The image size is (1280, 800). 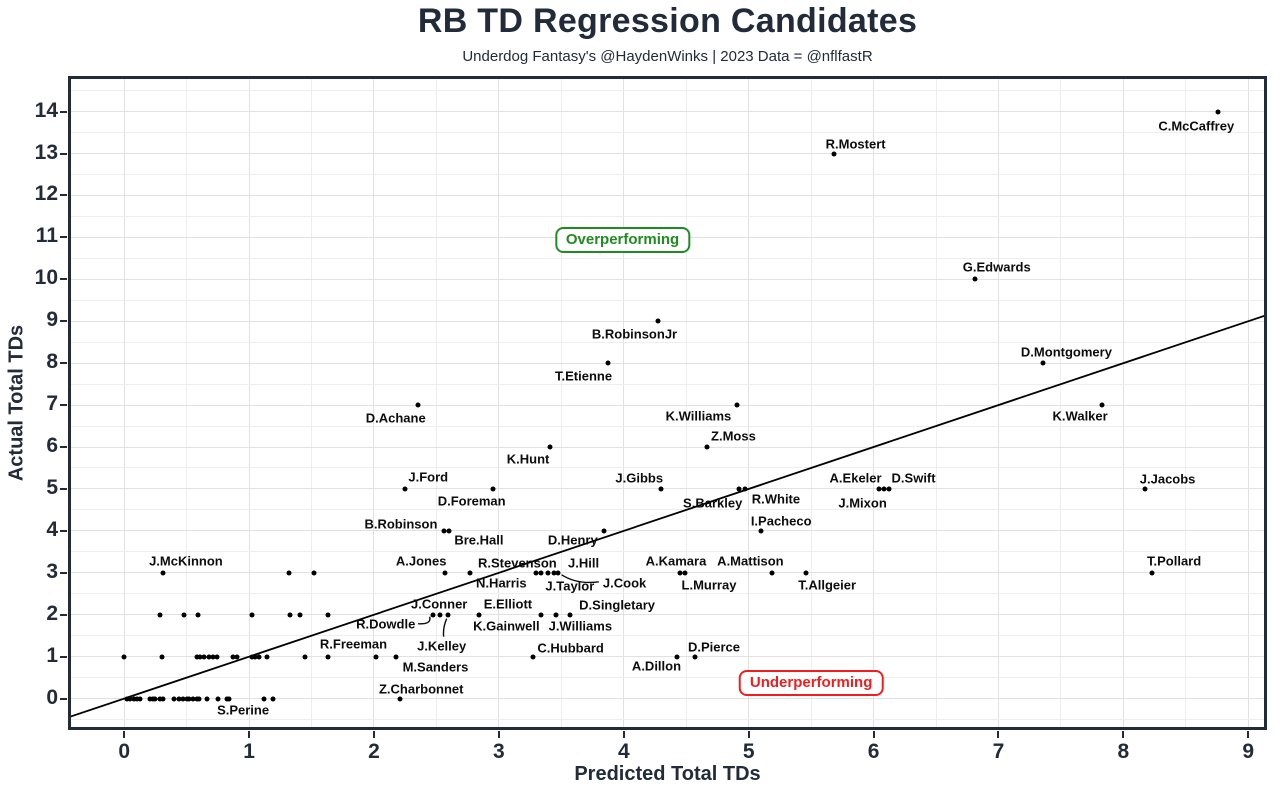 I want to click on x-tick-label: 3, so click(x=499, y=751).